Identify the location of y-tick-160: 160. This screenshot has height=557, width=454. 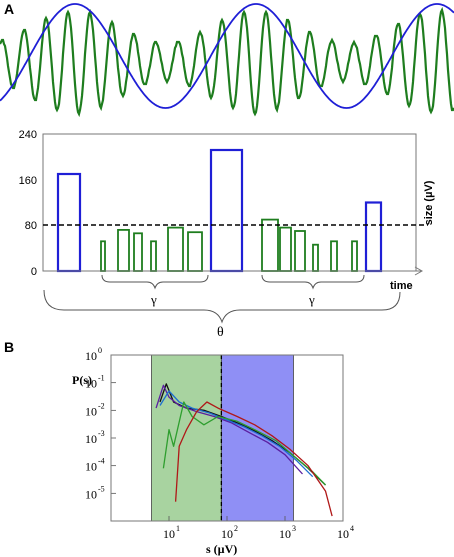
(28, 181).